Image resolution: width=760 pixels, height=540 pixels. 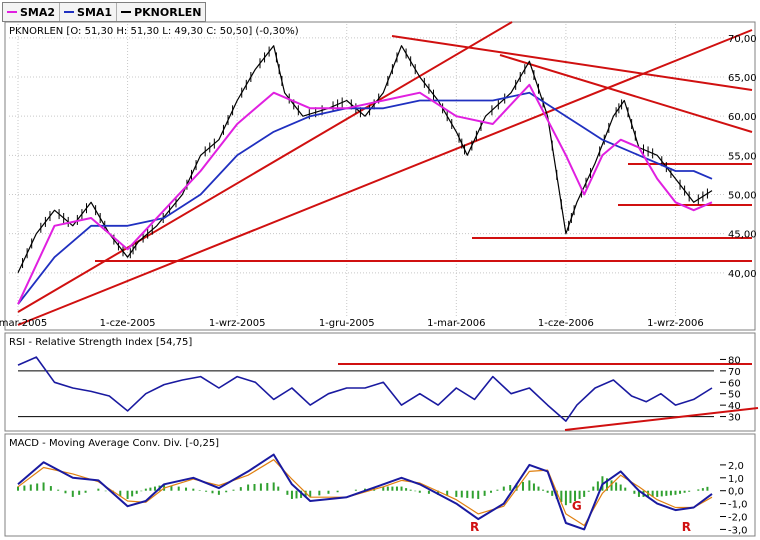 What do you see at coordinates (128, 323) in the screenshot?
I see `price-x-tick: 1-cze-2005` at bounding box center [128, 323].